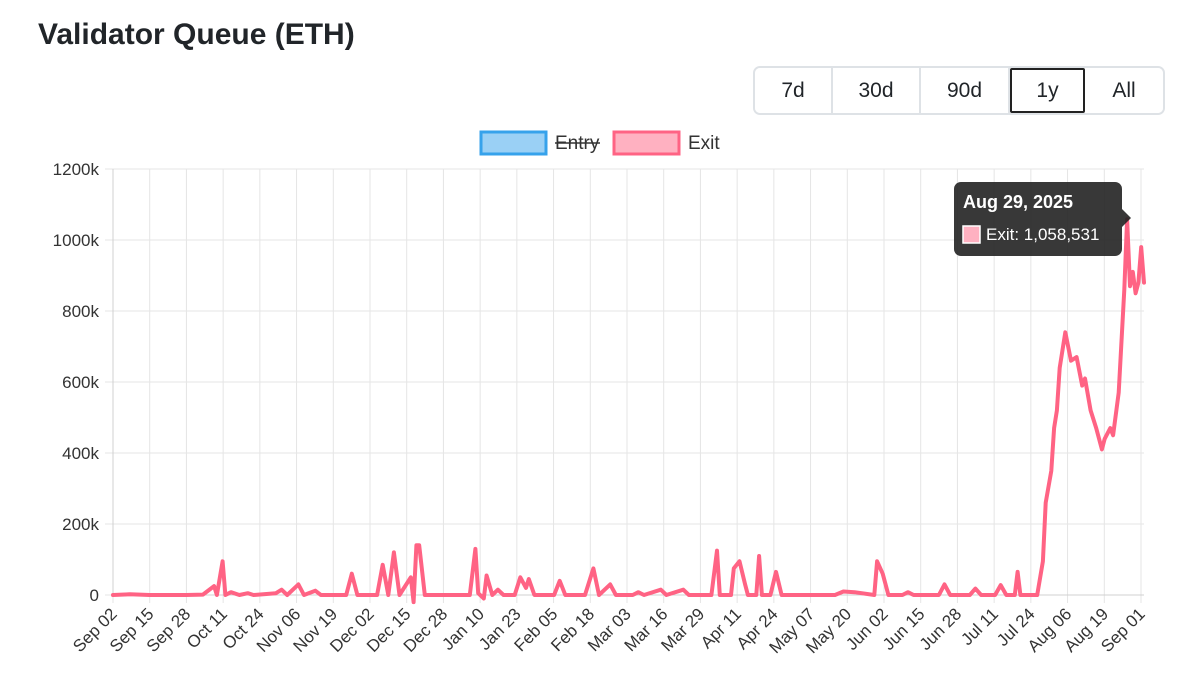  Describe the element at coordinates (196, 34) in the screenshot. I see `page-title: Validator Queue (ETH)` at that location.